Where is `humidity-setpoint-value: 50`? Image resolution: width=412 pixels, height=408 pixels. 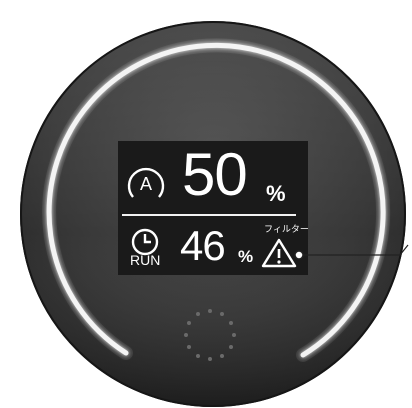
humidity-setpoint-value: 50 is located at coordinates (215, 174).